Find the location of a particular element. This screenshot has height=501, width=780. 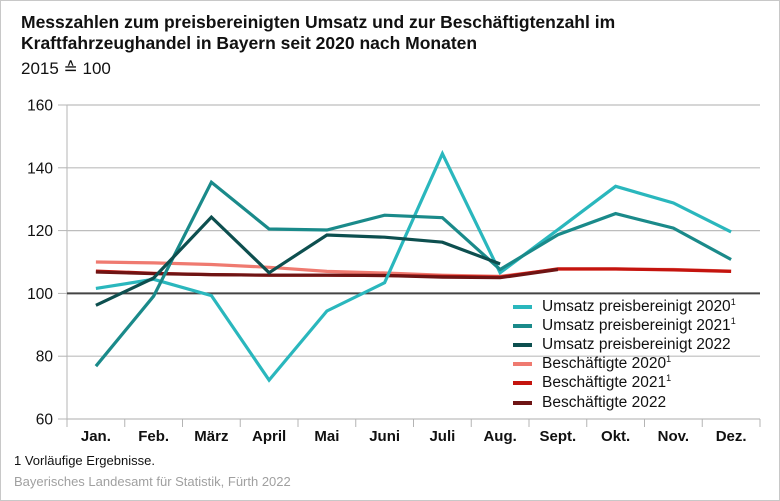

legend-label: Beschäftigte 20201 is located at coordinates (607, 363).